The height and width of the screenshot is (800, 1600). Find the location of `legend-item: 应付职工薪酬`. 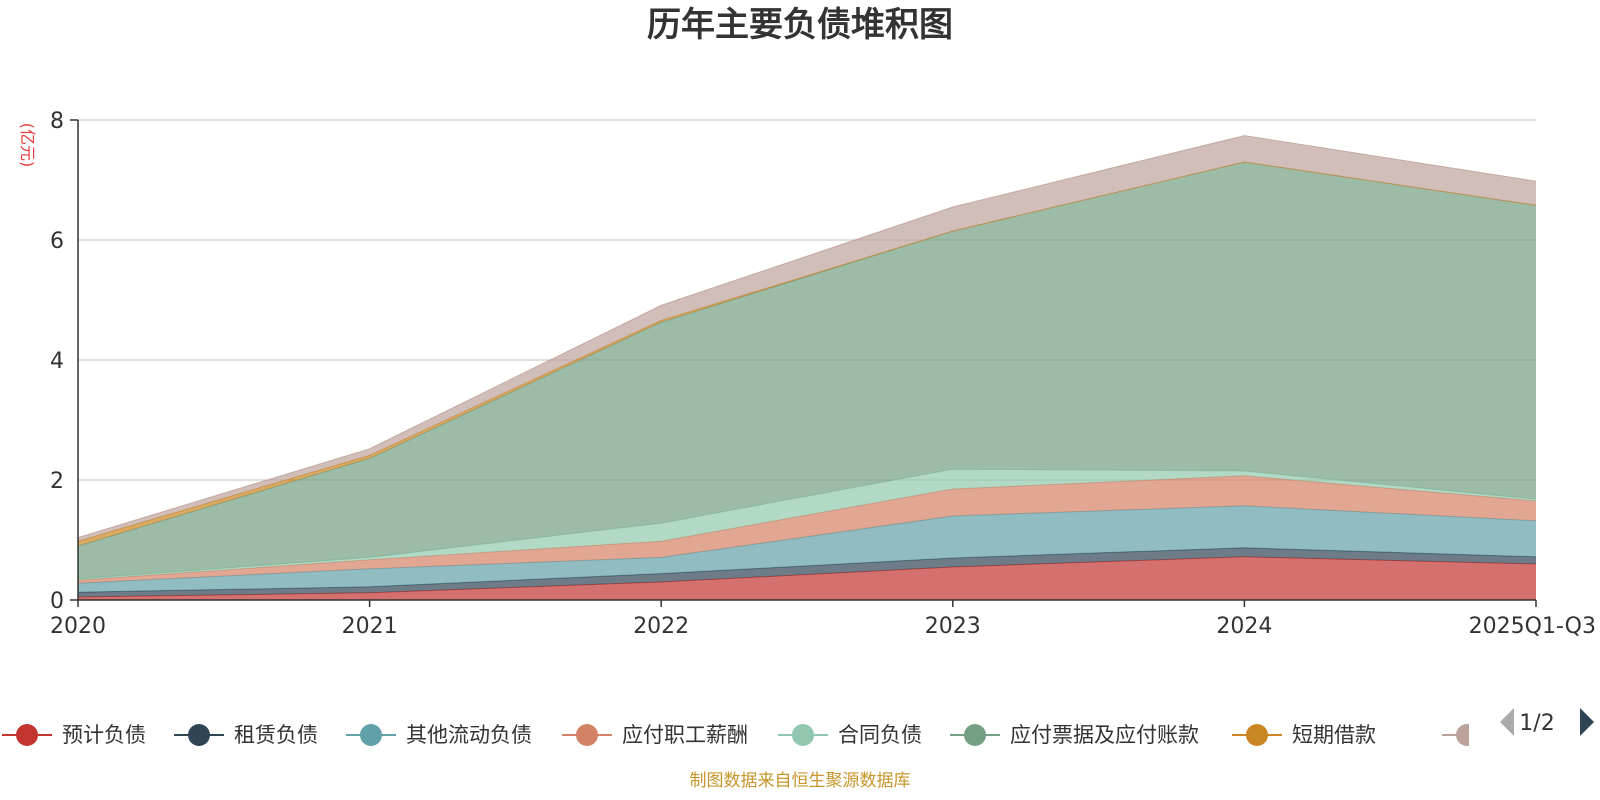

legend-item: 应付职工薪酬 is located at coordinates (655, 735).